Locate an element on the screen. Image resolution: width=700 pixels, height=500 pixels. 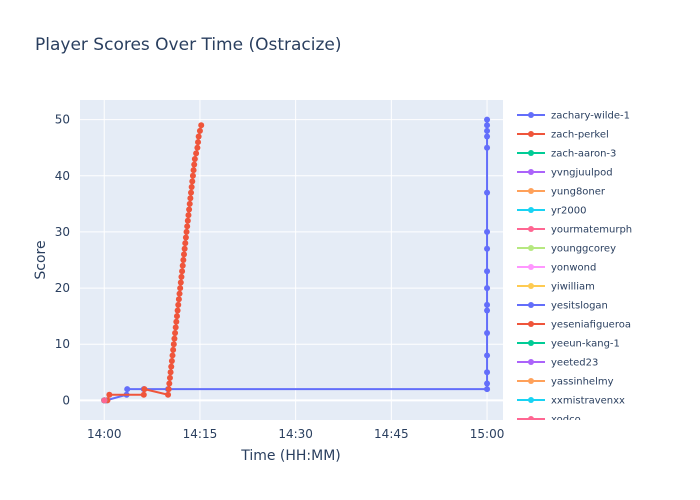
legend-label: yourmatemurph is located at coordinates (591, 230).